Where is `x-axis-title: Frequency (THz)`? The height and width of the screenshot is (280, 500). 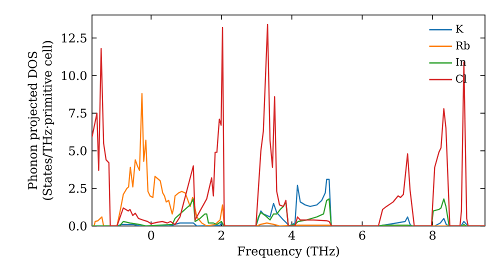 x-axis-title: Frequency (THz) is located at coordinates (288, 252).